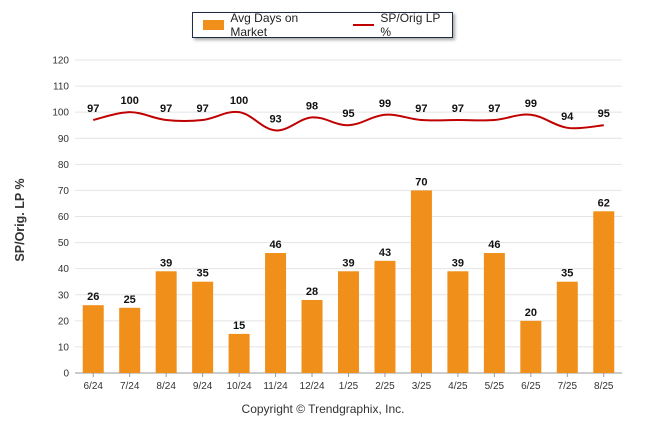  Describe the element at coordinates (531, 313) in the screenshot. I see `bar-value-label: 20` at that location.